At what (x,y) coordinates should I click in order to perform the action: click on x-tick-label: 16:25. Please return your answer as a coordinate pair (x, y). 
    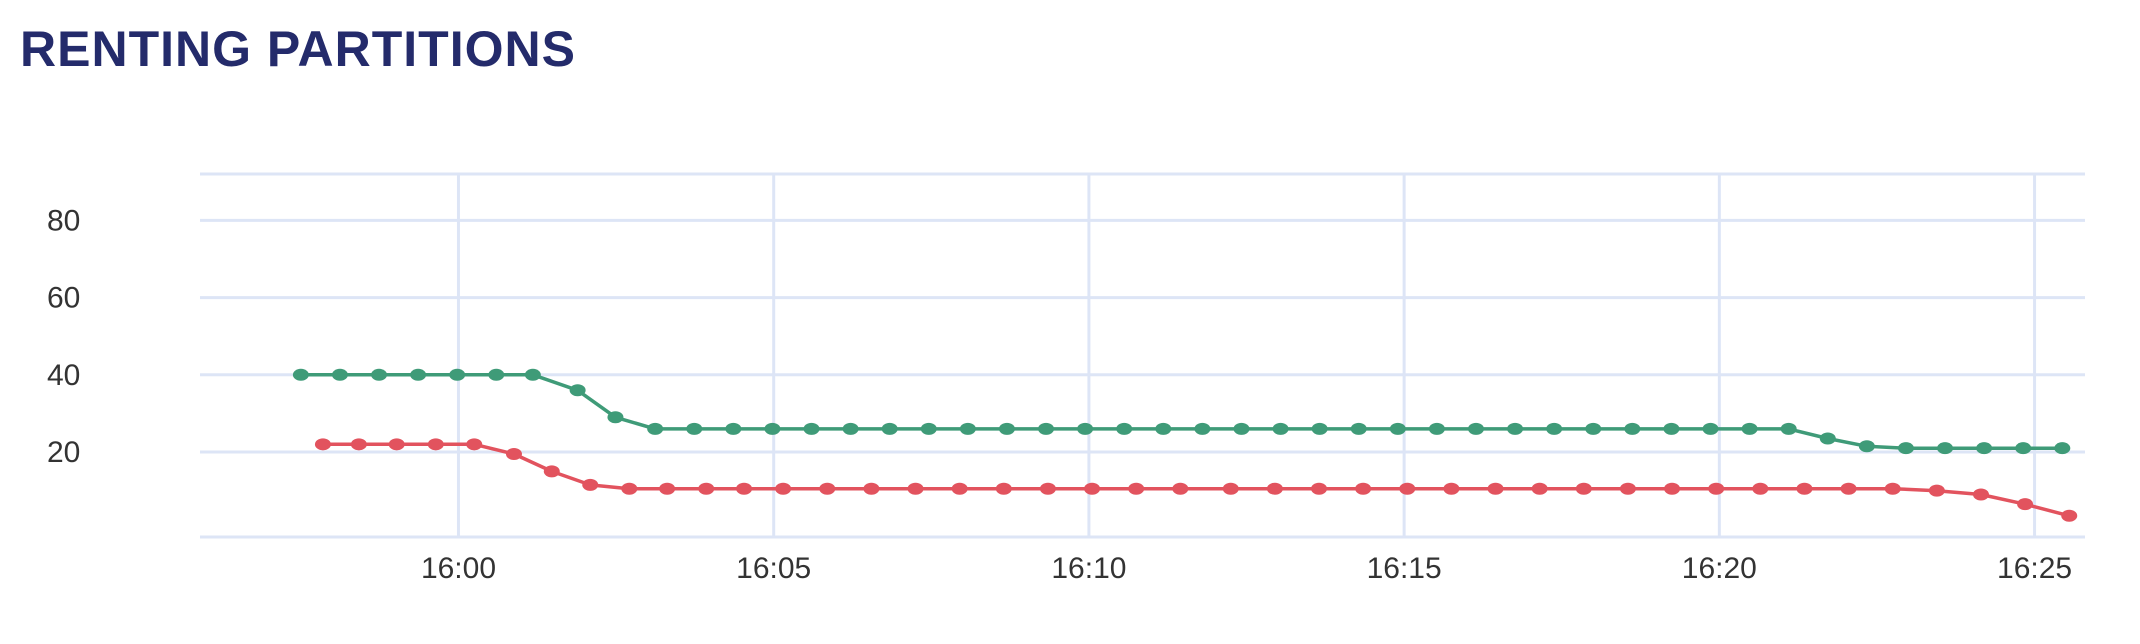
    Looking at the image, I should click on (2034, 568).